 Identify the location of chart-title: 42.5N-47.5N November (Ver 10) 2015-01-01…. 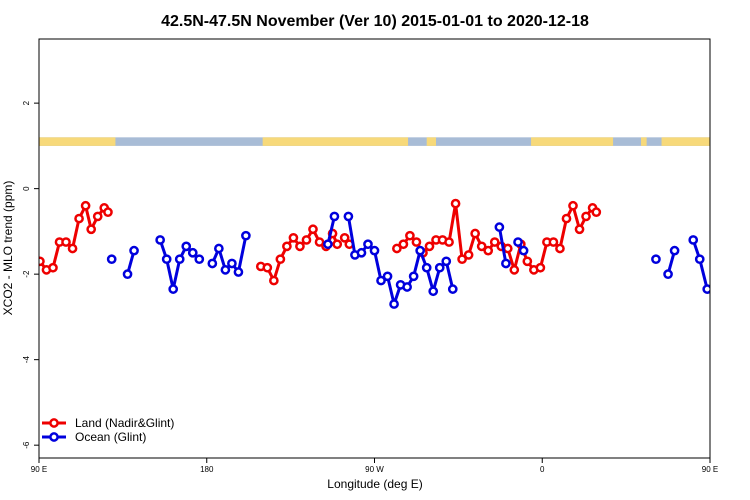
(375, 21).